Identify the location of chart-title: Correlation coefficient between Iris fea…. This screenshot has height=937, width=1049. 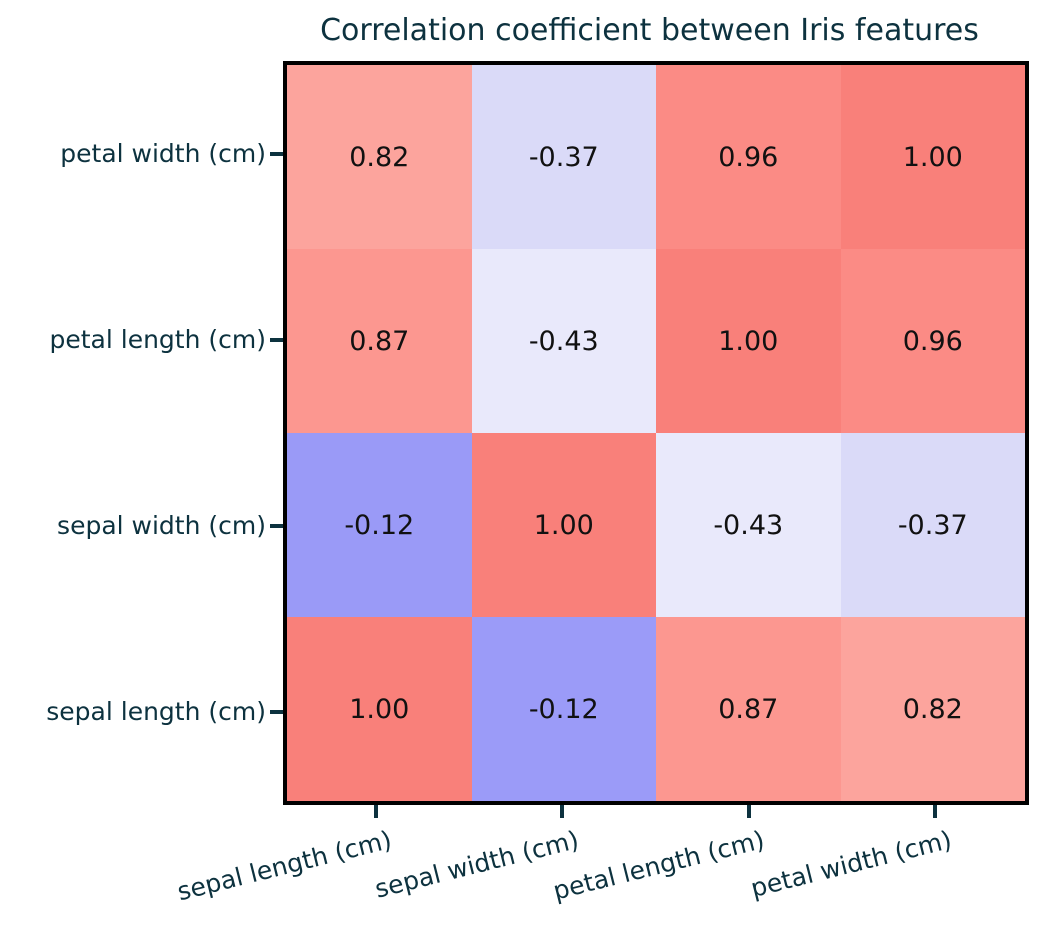
(649, 30).